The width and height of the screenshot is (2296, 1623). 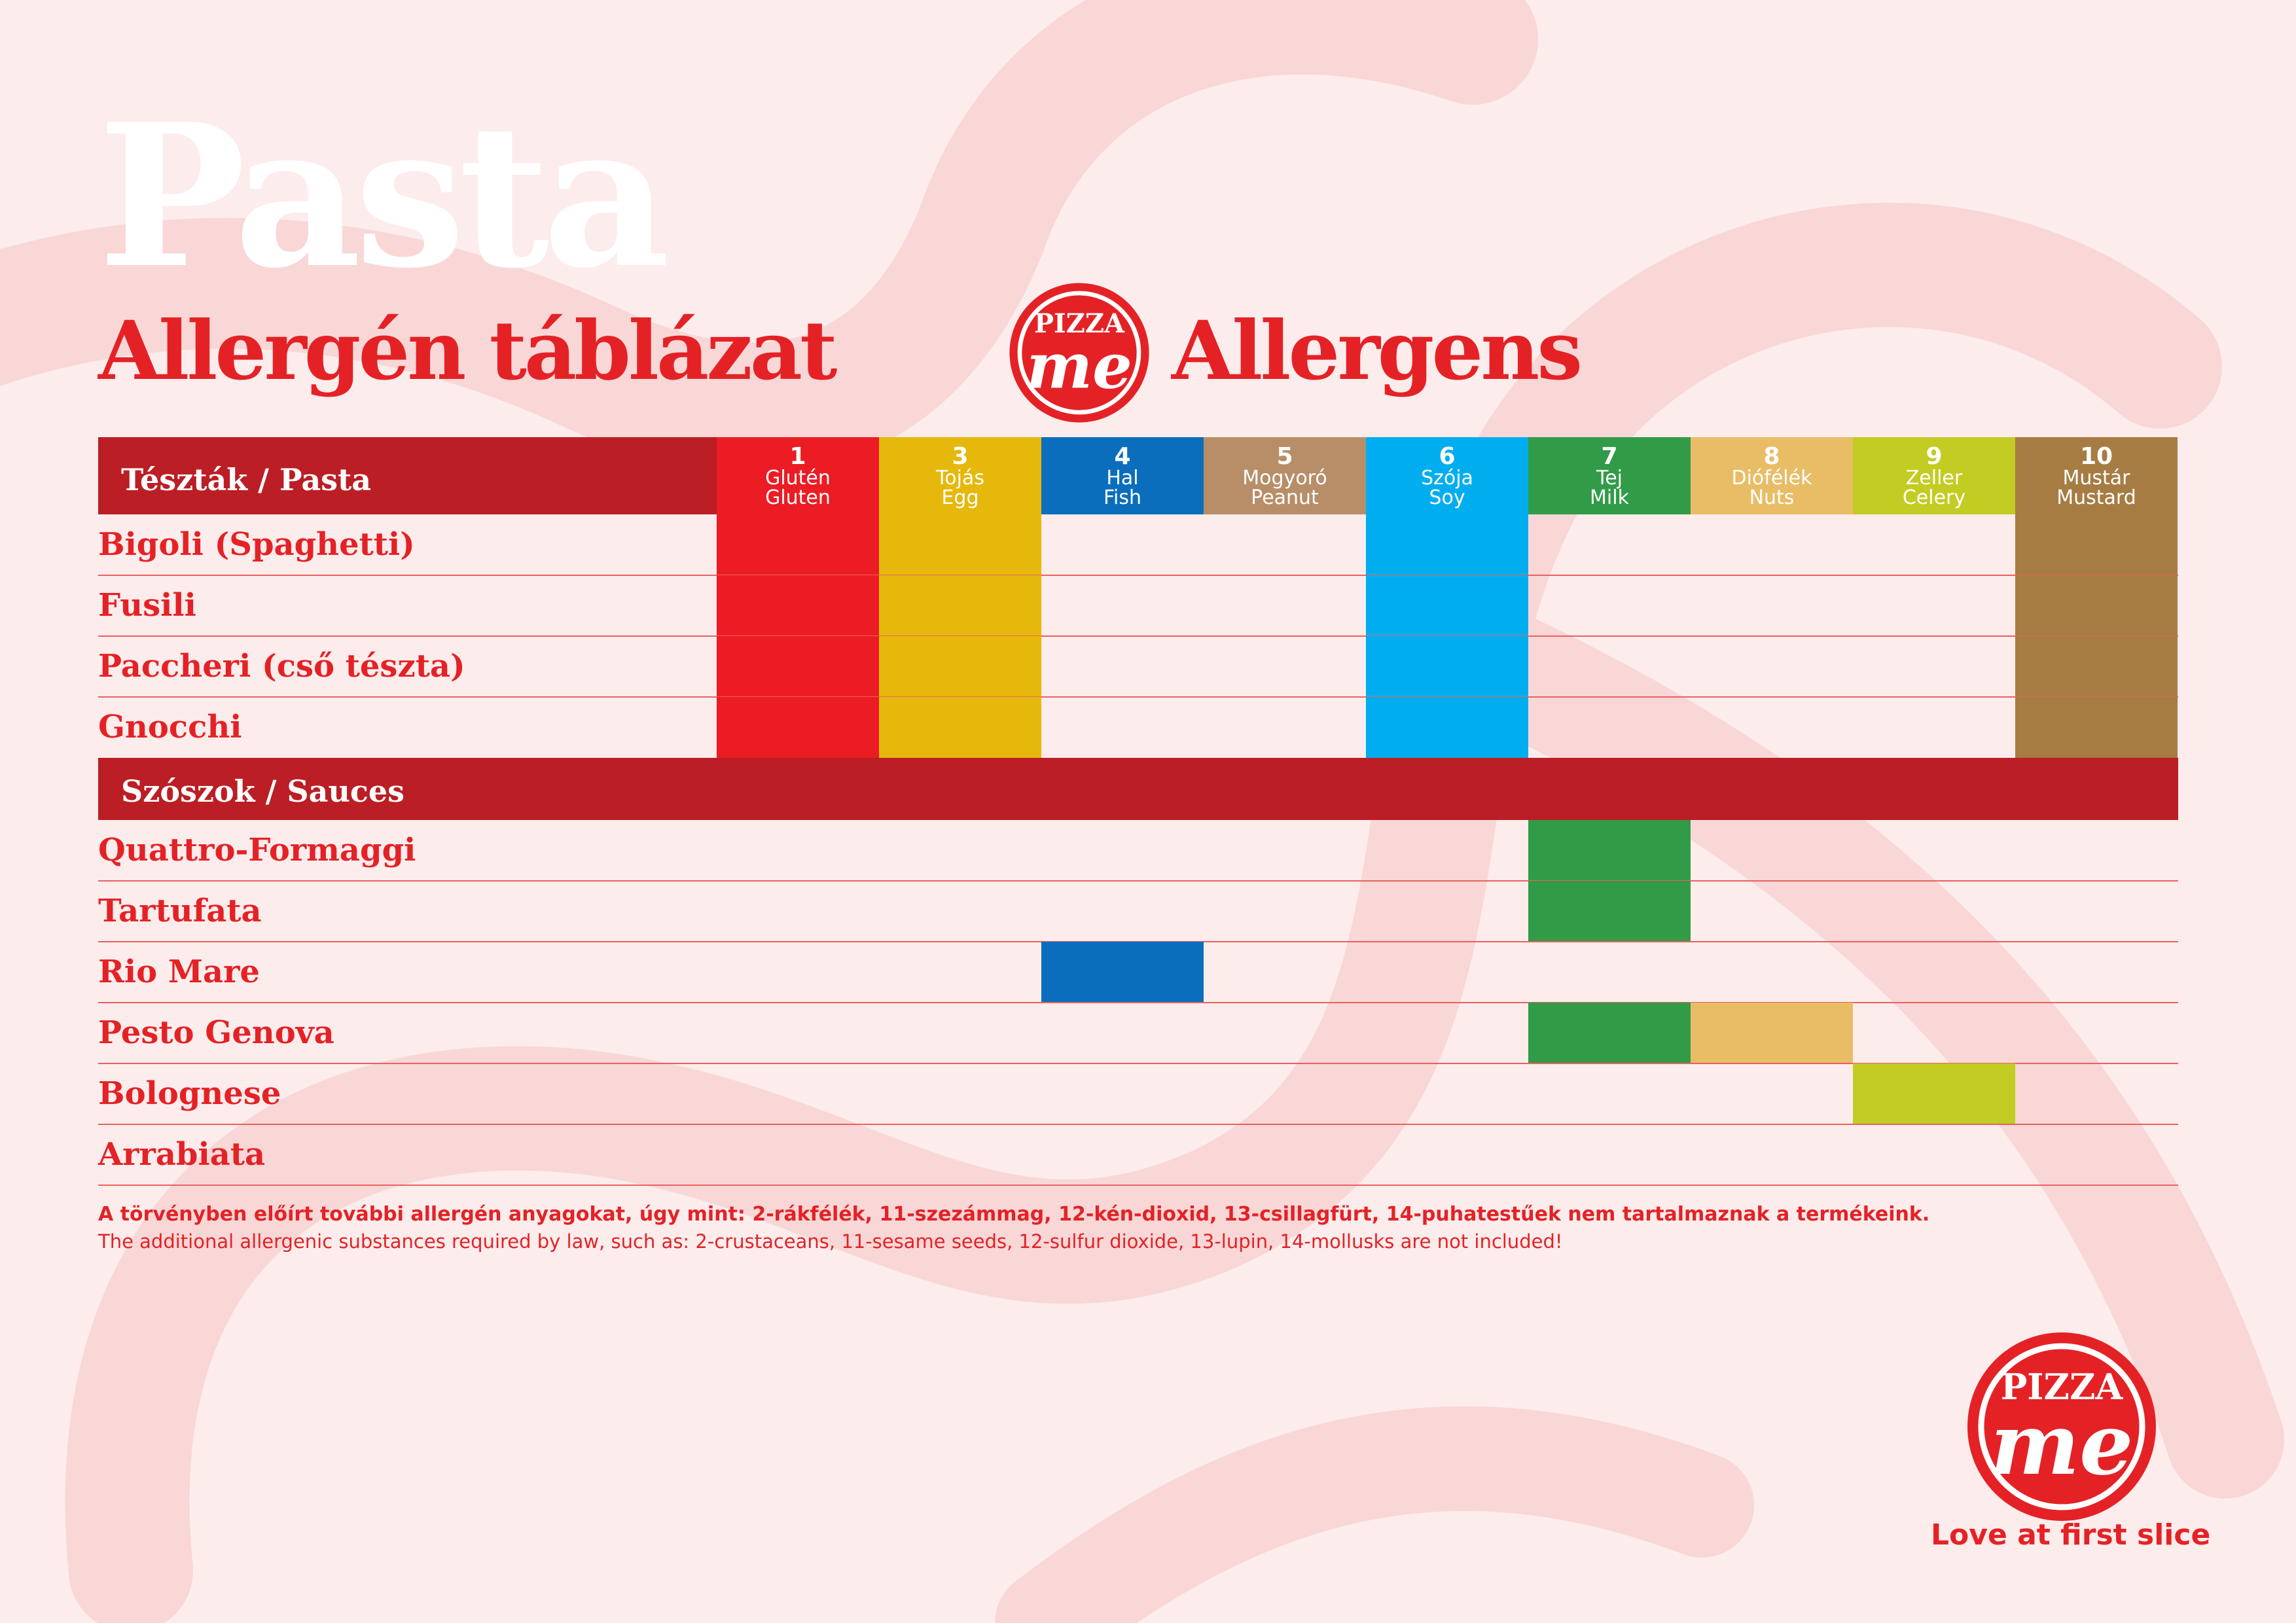 I want to click on row-label: Arrabiata, so click(x=182, y=1154).